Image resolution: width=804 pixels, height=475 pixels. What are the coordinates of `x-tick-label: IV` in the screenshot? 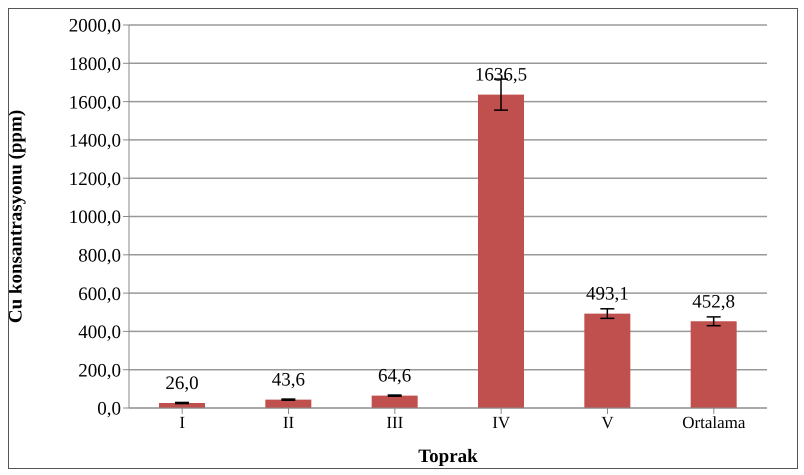 It's located at (501, 422).